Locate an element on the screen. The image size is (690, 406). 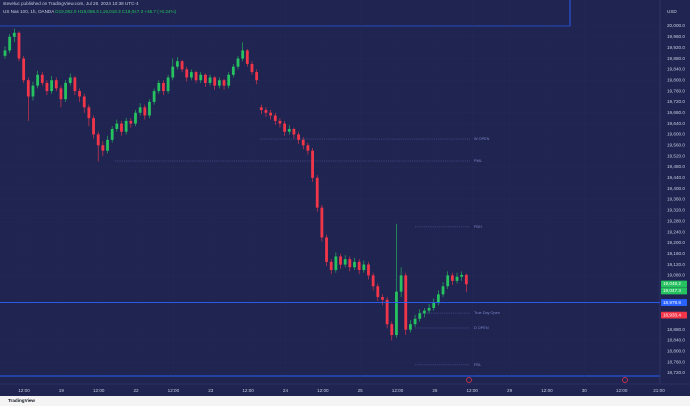
level-label: PDL is located at coordinates (477, 365).